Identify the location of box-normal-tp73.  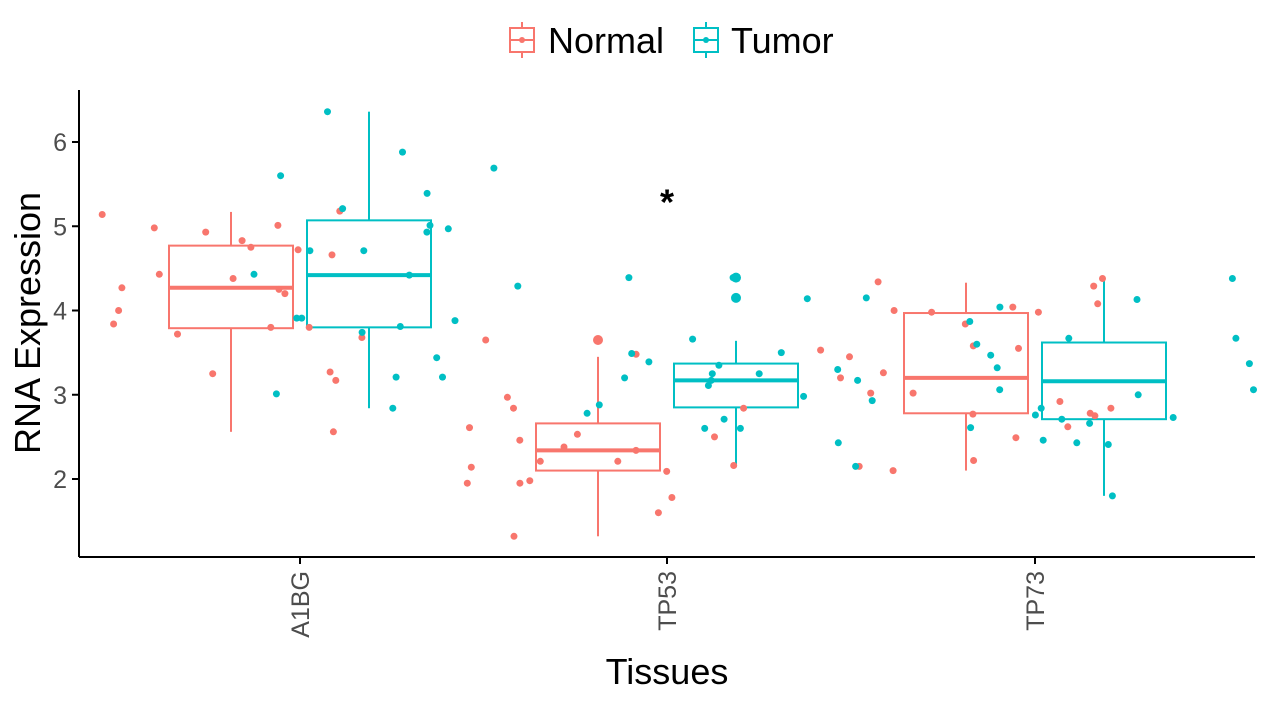
(966, 376).